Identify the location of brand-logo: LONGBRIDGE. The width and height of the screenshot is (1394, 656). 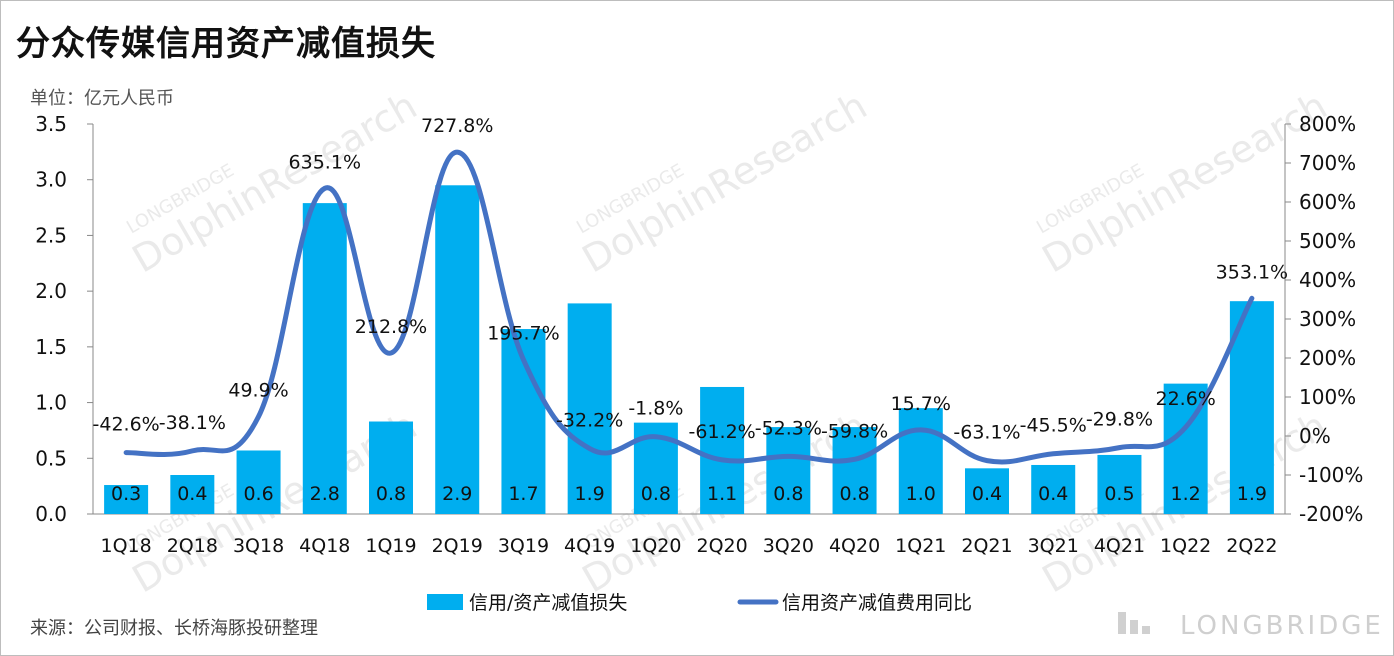
(1251, 626).